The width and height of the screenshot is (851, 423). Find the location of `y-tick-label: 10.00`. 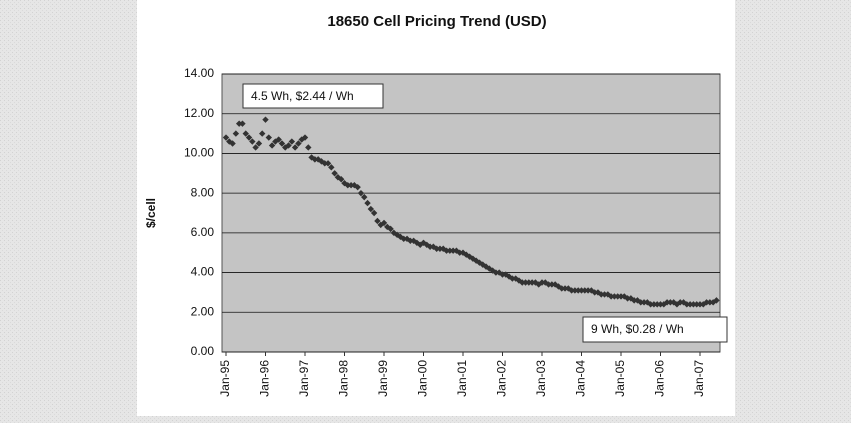

y-tick-label: 10.00 is located at coordinates (199, 153).